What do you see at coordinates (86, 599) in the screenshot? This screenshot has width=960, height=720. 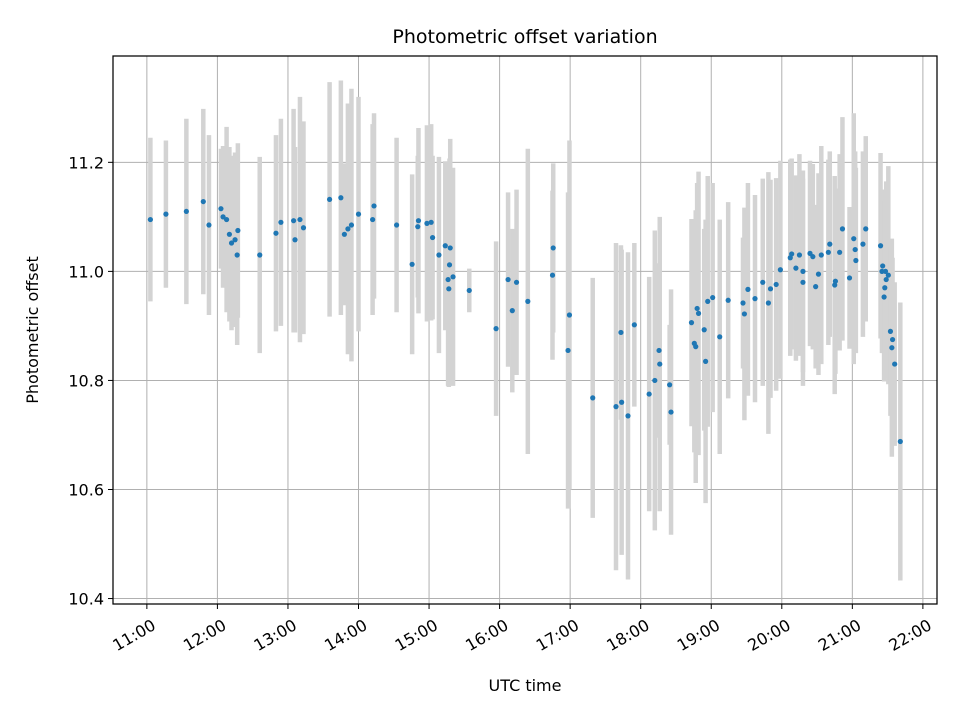 I see `y-tick-label: 10.4` at bounding box center [86, 599].